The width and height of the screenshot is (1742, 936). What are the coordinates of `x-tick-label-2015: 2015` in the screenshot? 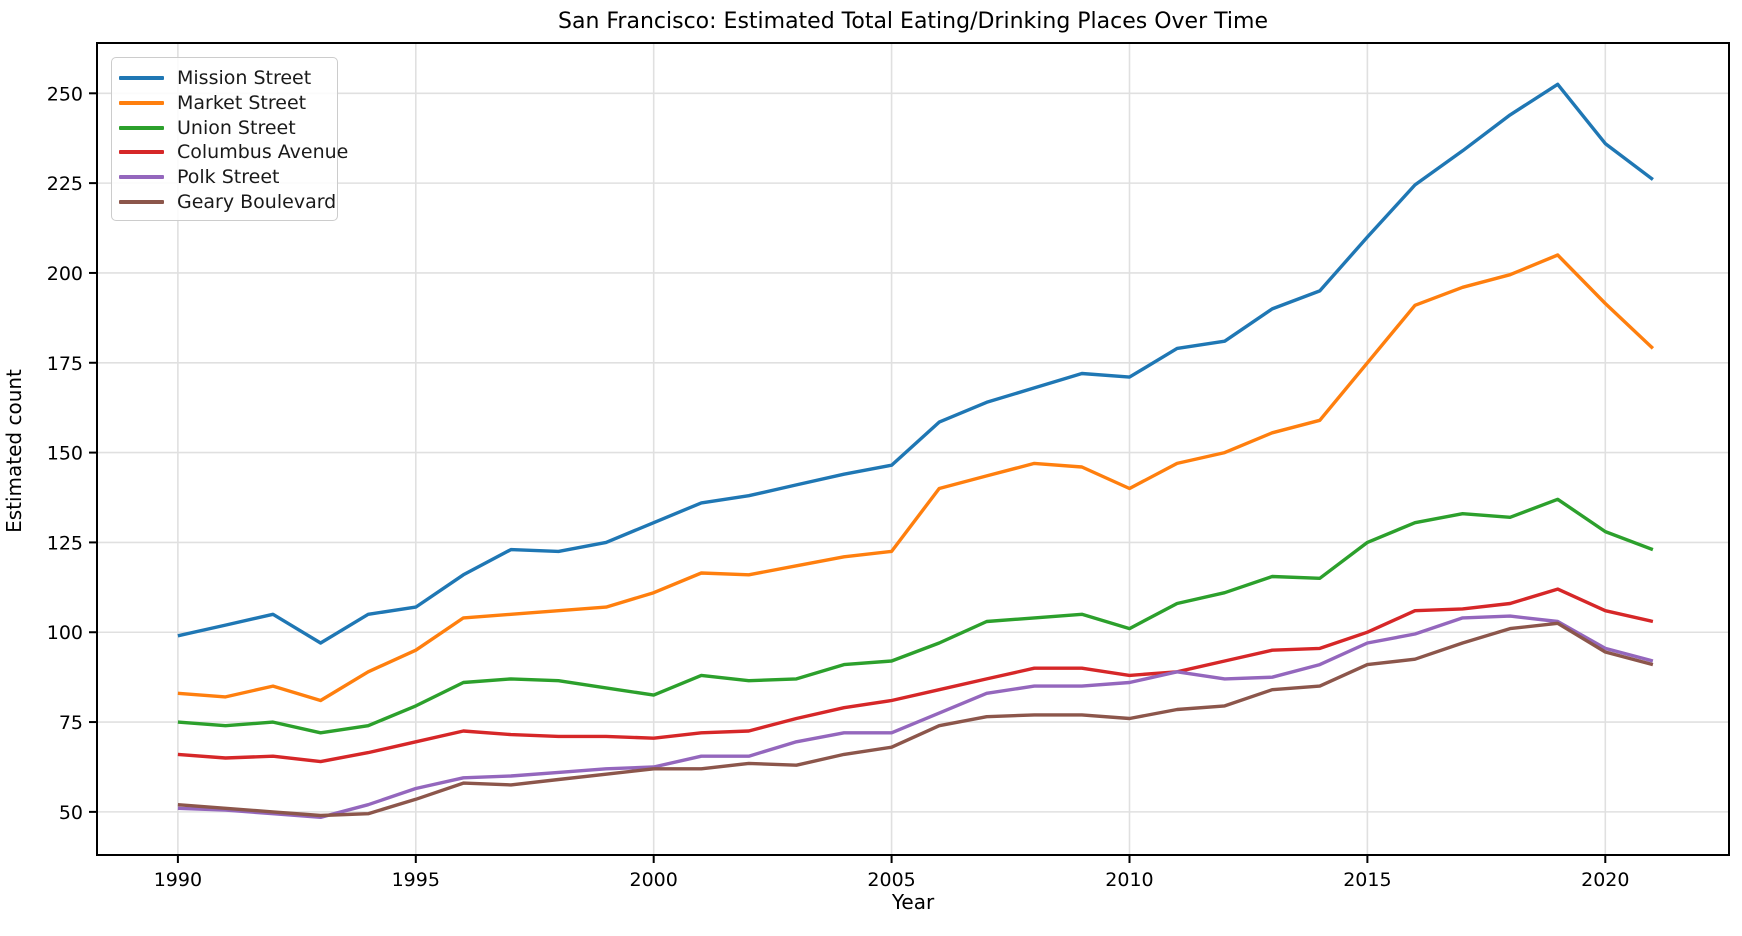 It's located at (1367, 880).